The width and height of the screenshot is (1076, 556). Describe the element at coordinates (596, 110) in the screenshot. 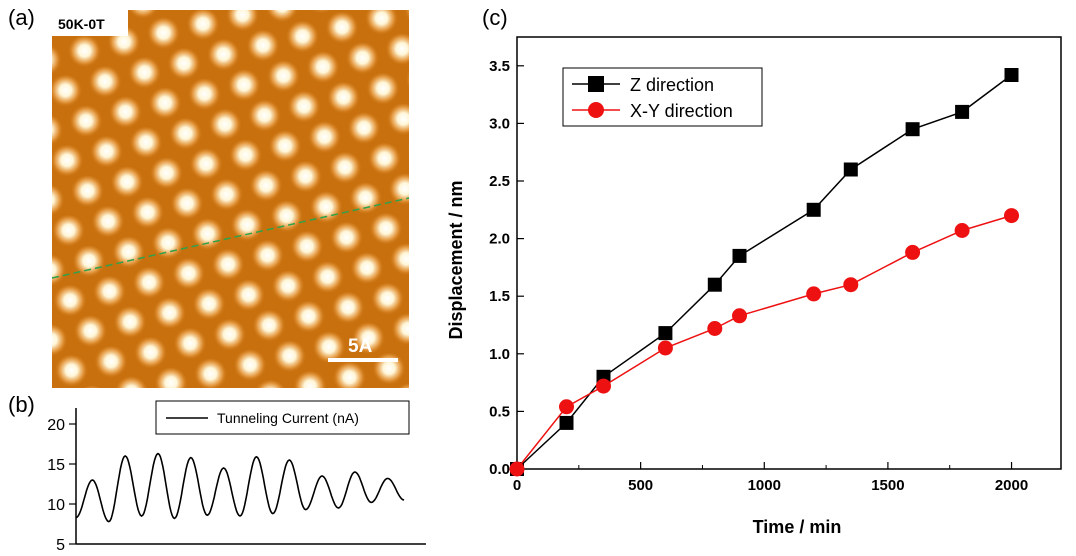

I see `legend-xy-marker` at that location.